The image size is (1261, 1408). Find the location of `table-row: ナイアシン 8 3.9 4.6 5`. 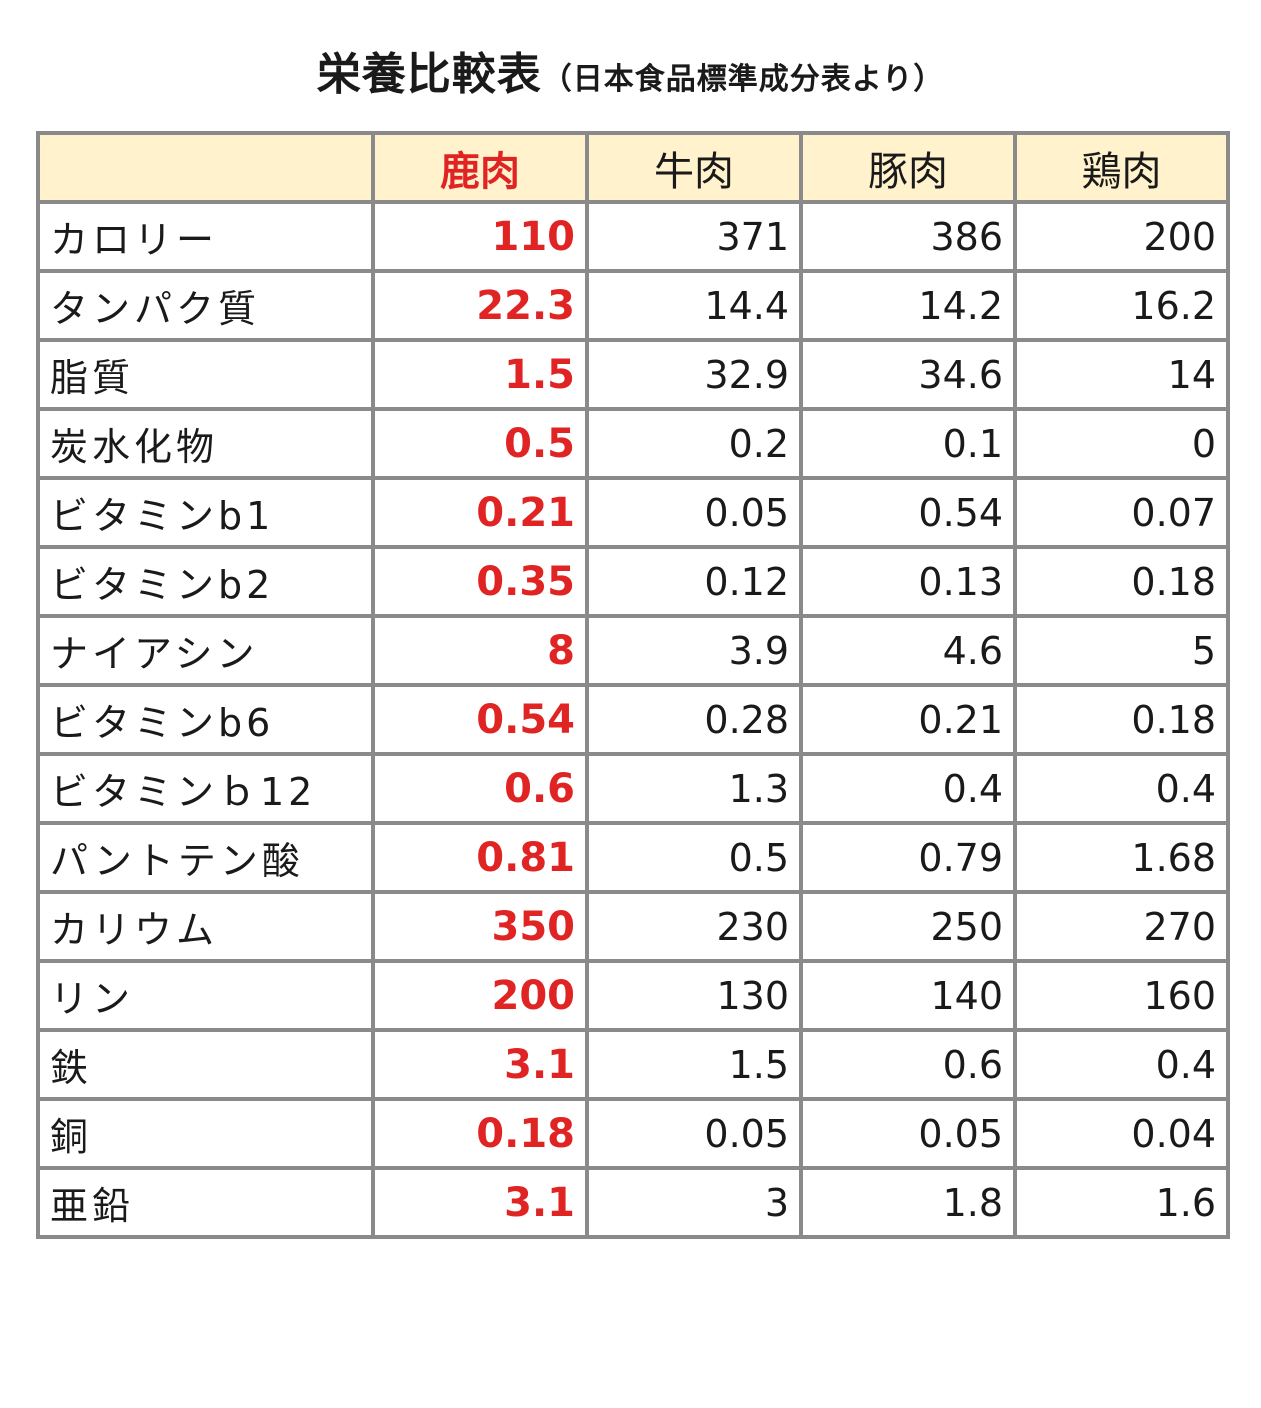

table-row: ナイアシン 8 3.9 4.6 5 is located at coordinates (633, 650).